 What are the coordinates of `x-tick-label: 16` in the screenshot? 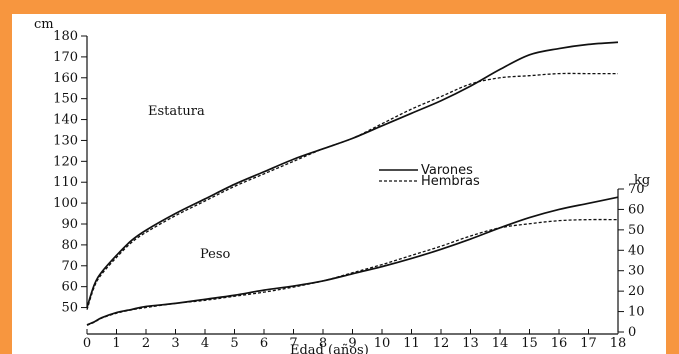 It's located at (559, 343).